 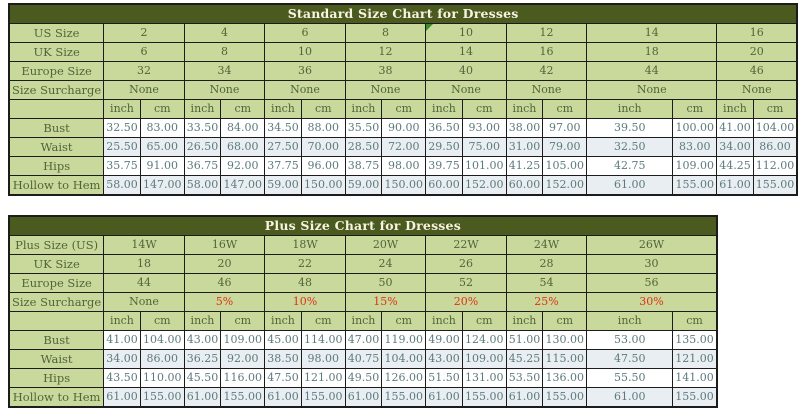 What do you see at coordinates (224, 245) in the screenshot?
I see `size-value-cell: 16W` at bounding box center [224, 245].